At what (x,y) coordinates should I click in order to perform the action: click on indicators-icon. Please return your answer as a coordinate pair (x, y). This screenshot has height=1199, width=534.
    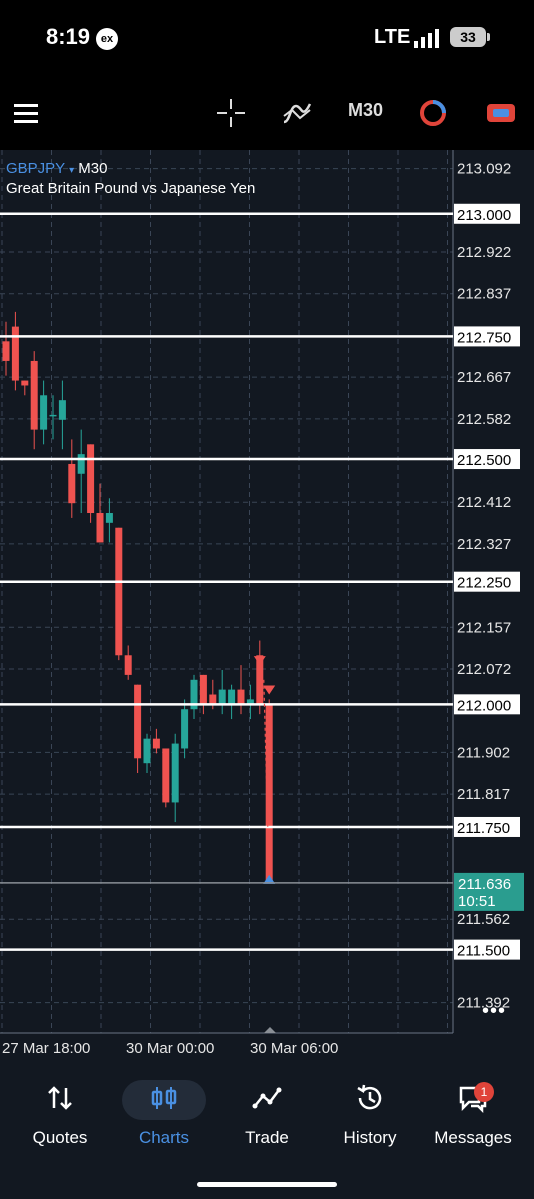
    Looking at the image, I should click on (297, 113).